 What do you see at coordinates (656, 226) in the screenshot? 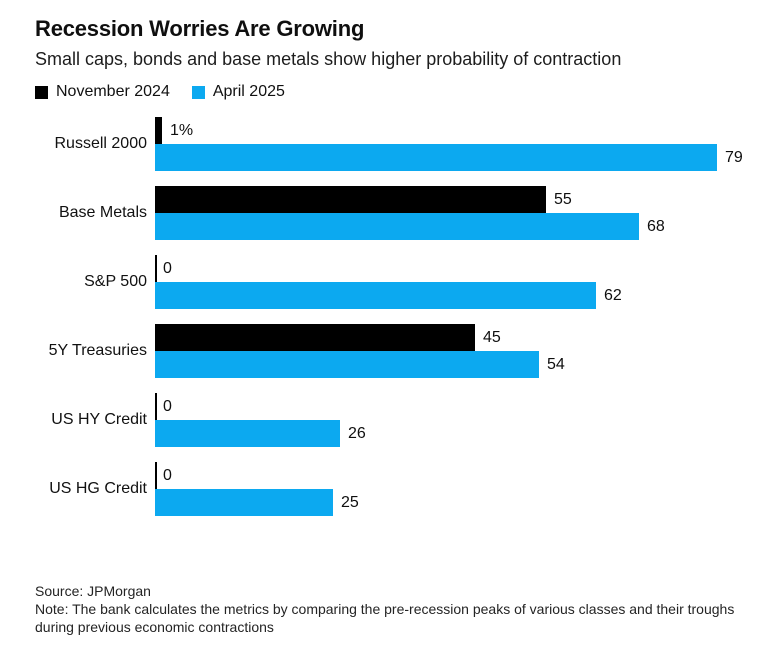
I see `bar-value-label: 68` at bounding box center [656, 226].